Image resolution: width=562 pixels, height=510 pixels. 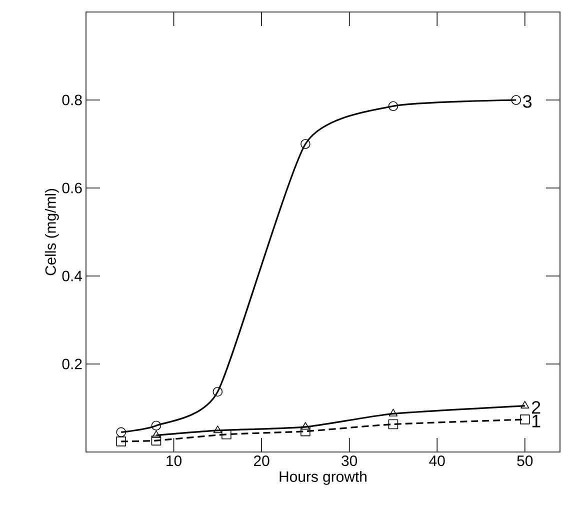 I want to click on x-tick-label: 40, so click(x=437, y=461).